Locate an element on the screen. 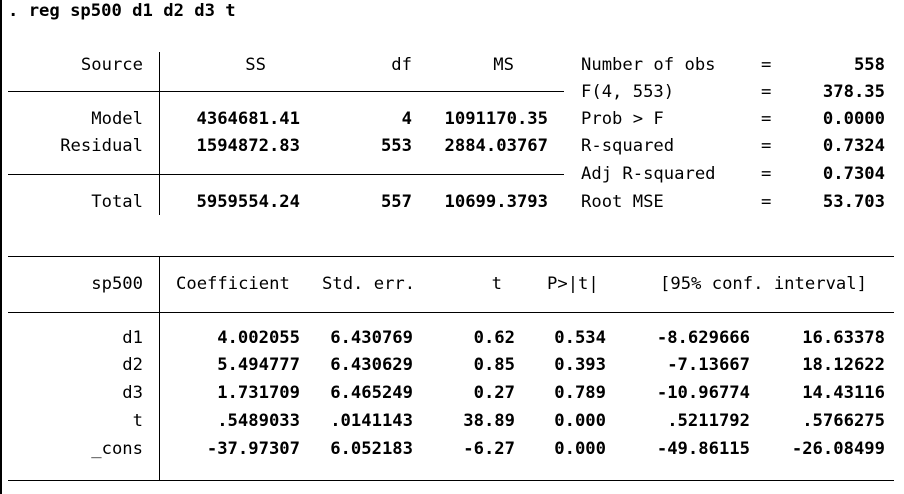 The height and width of the screenshot is (494, 904). anova-source: Model is located at coordinates (117, 119).